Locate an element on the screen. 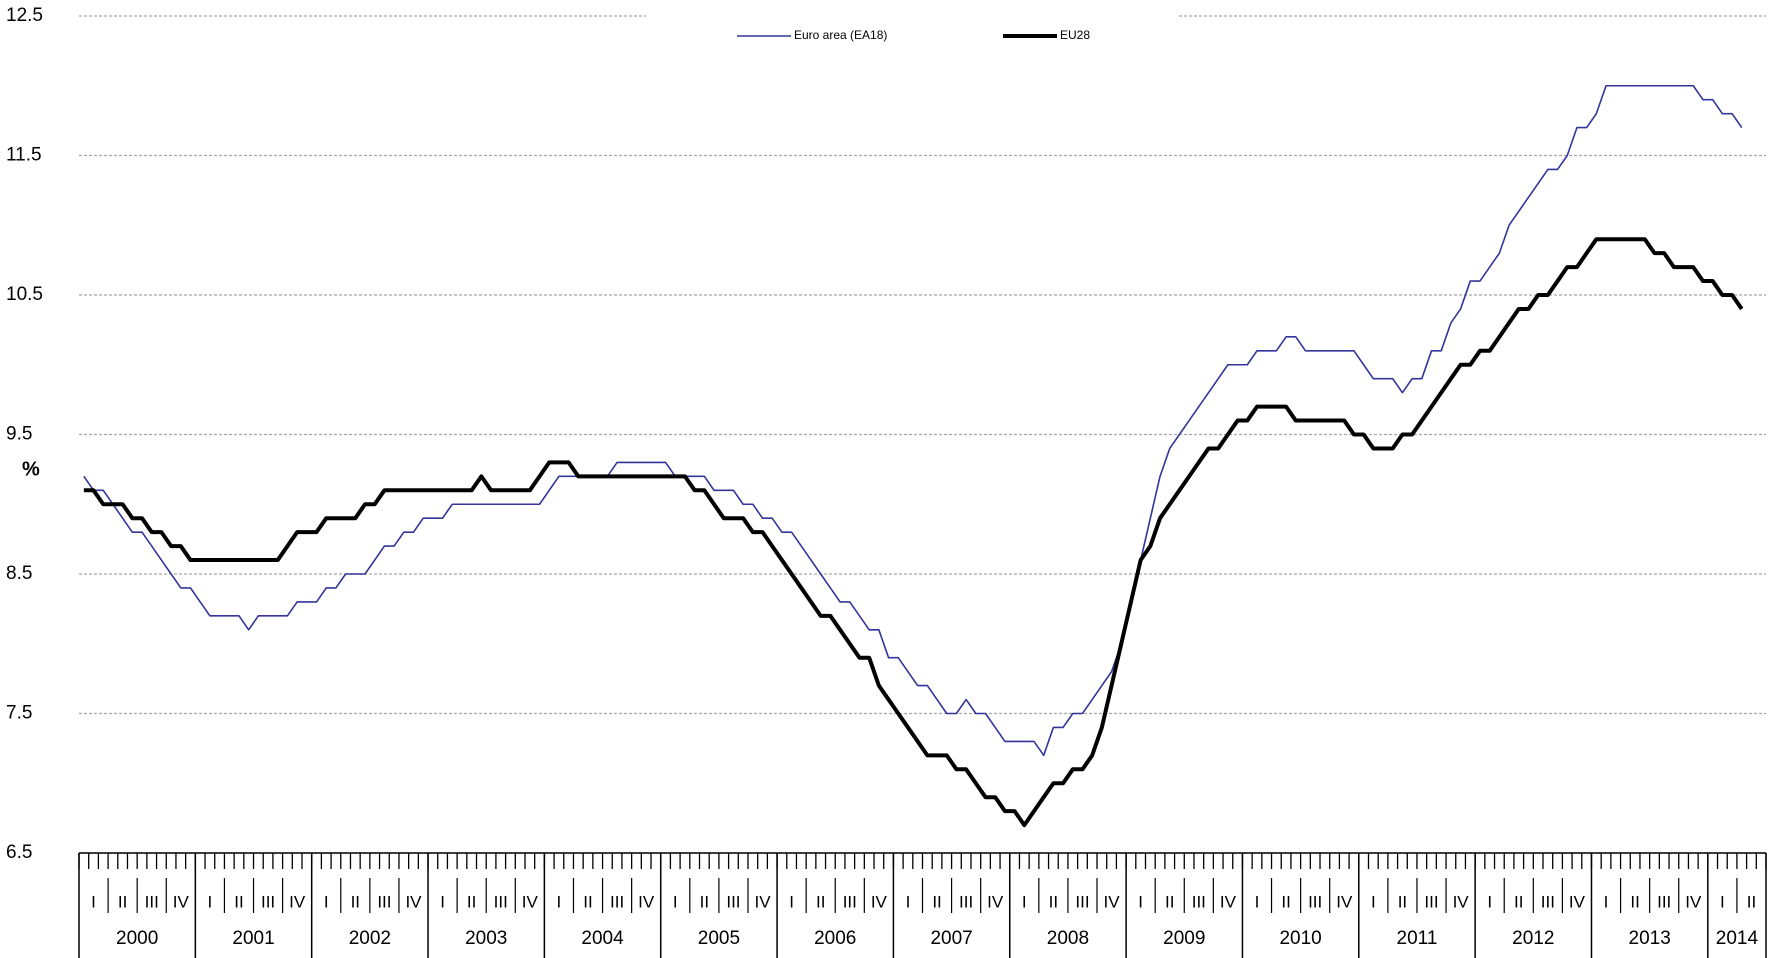 This screenshot has height=958, width=1777. legend-label: Euro area (EA18) is located at coordinates (840, 35).